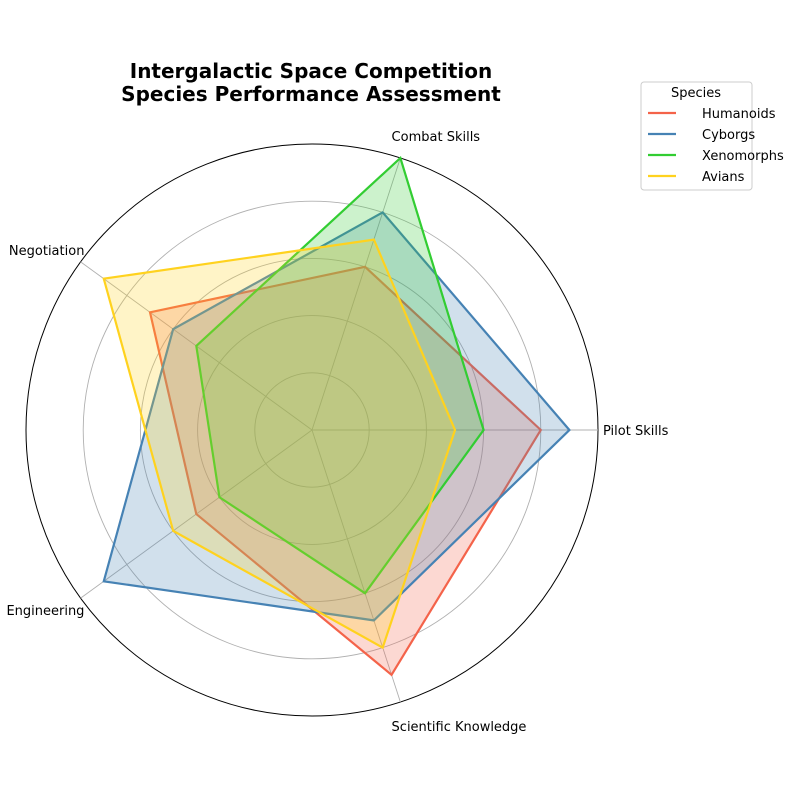 The width and height of the screenshot is (800, 800). I want to click on axis-label-engineering: Engineering, so click(45, 611).